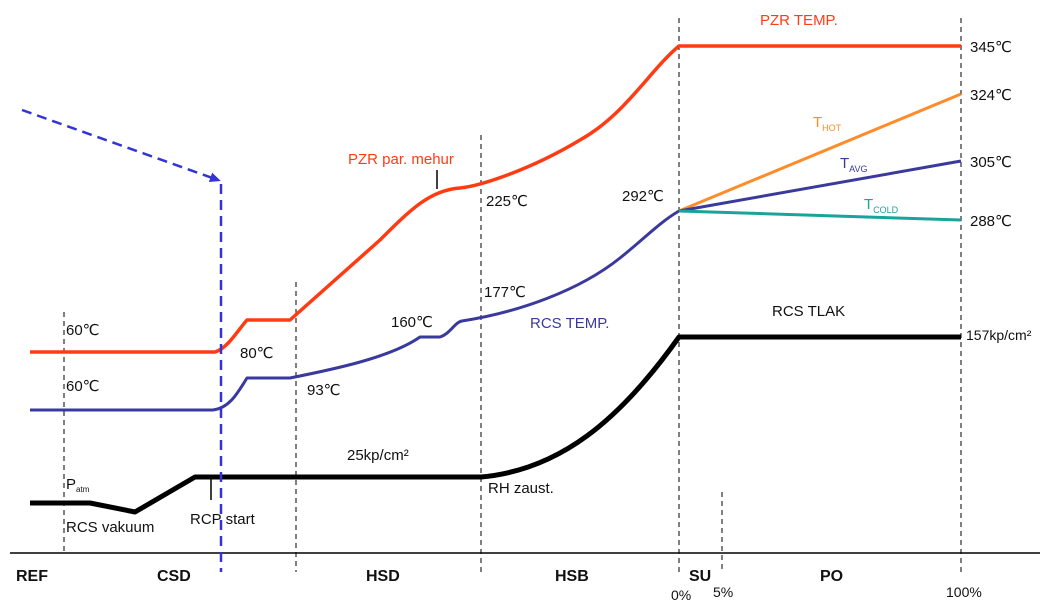 The height and width of the screenshot is (603, 1052). I want to click on t-cold-line, so click(820, 215).